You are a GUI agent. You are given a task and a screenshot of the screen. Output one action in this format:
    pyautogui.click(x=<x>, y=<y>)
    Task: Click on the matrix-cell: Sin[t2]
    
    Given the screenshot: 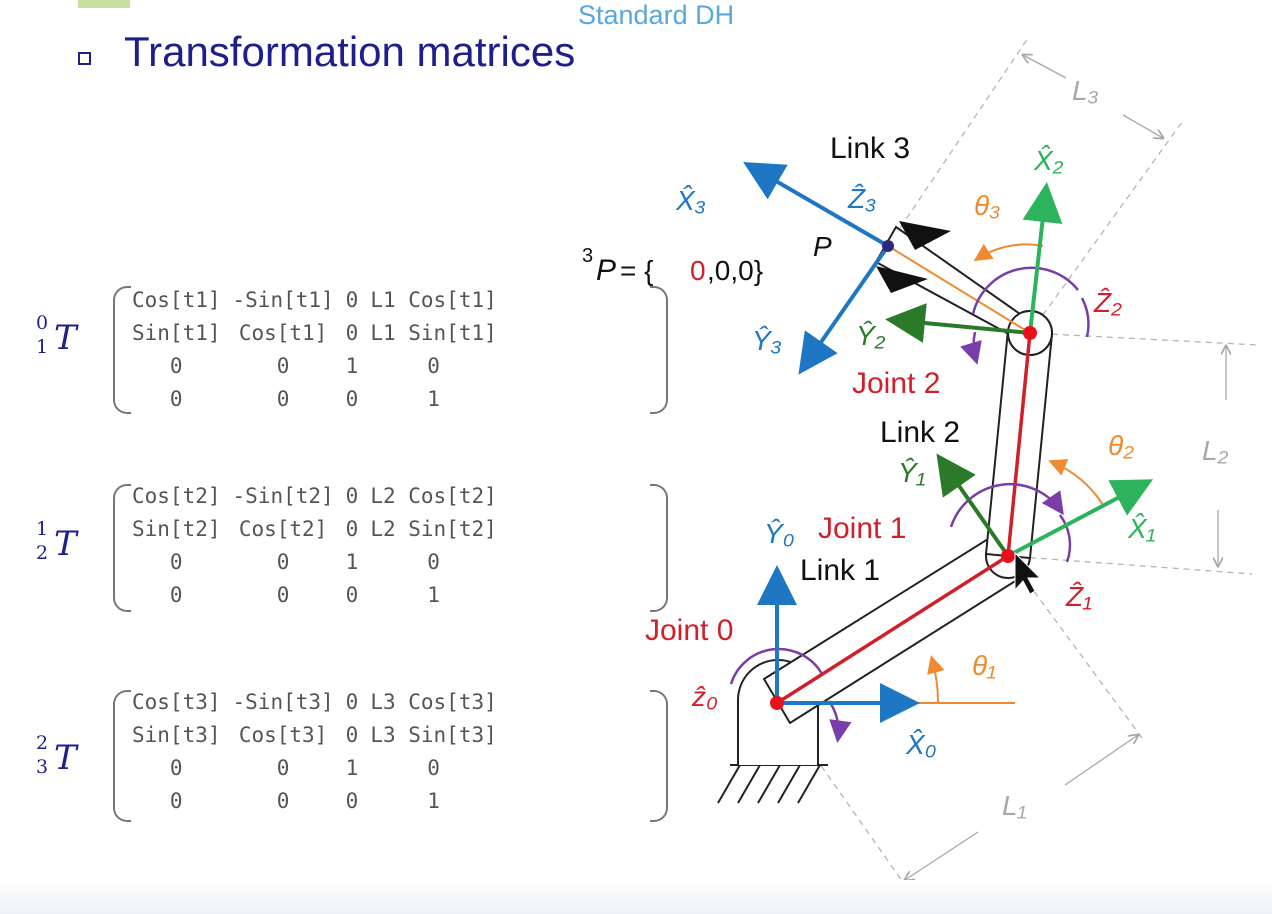 What is the action you would take?
    pyautogui.click(x=176, y=529)
    